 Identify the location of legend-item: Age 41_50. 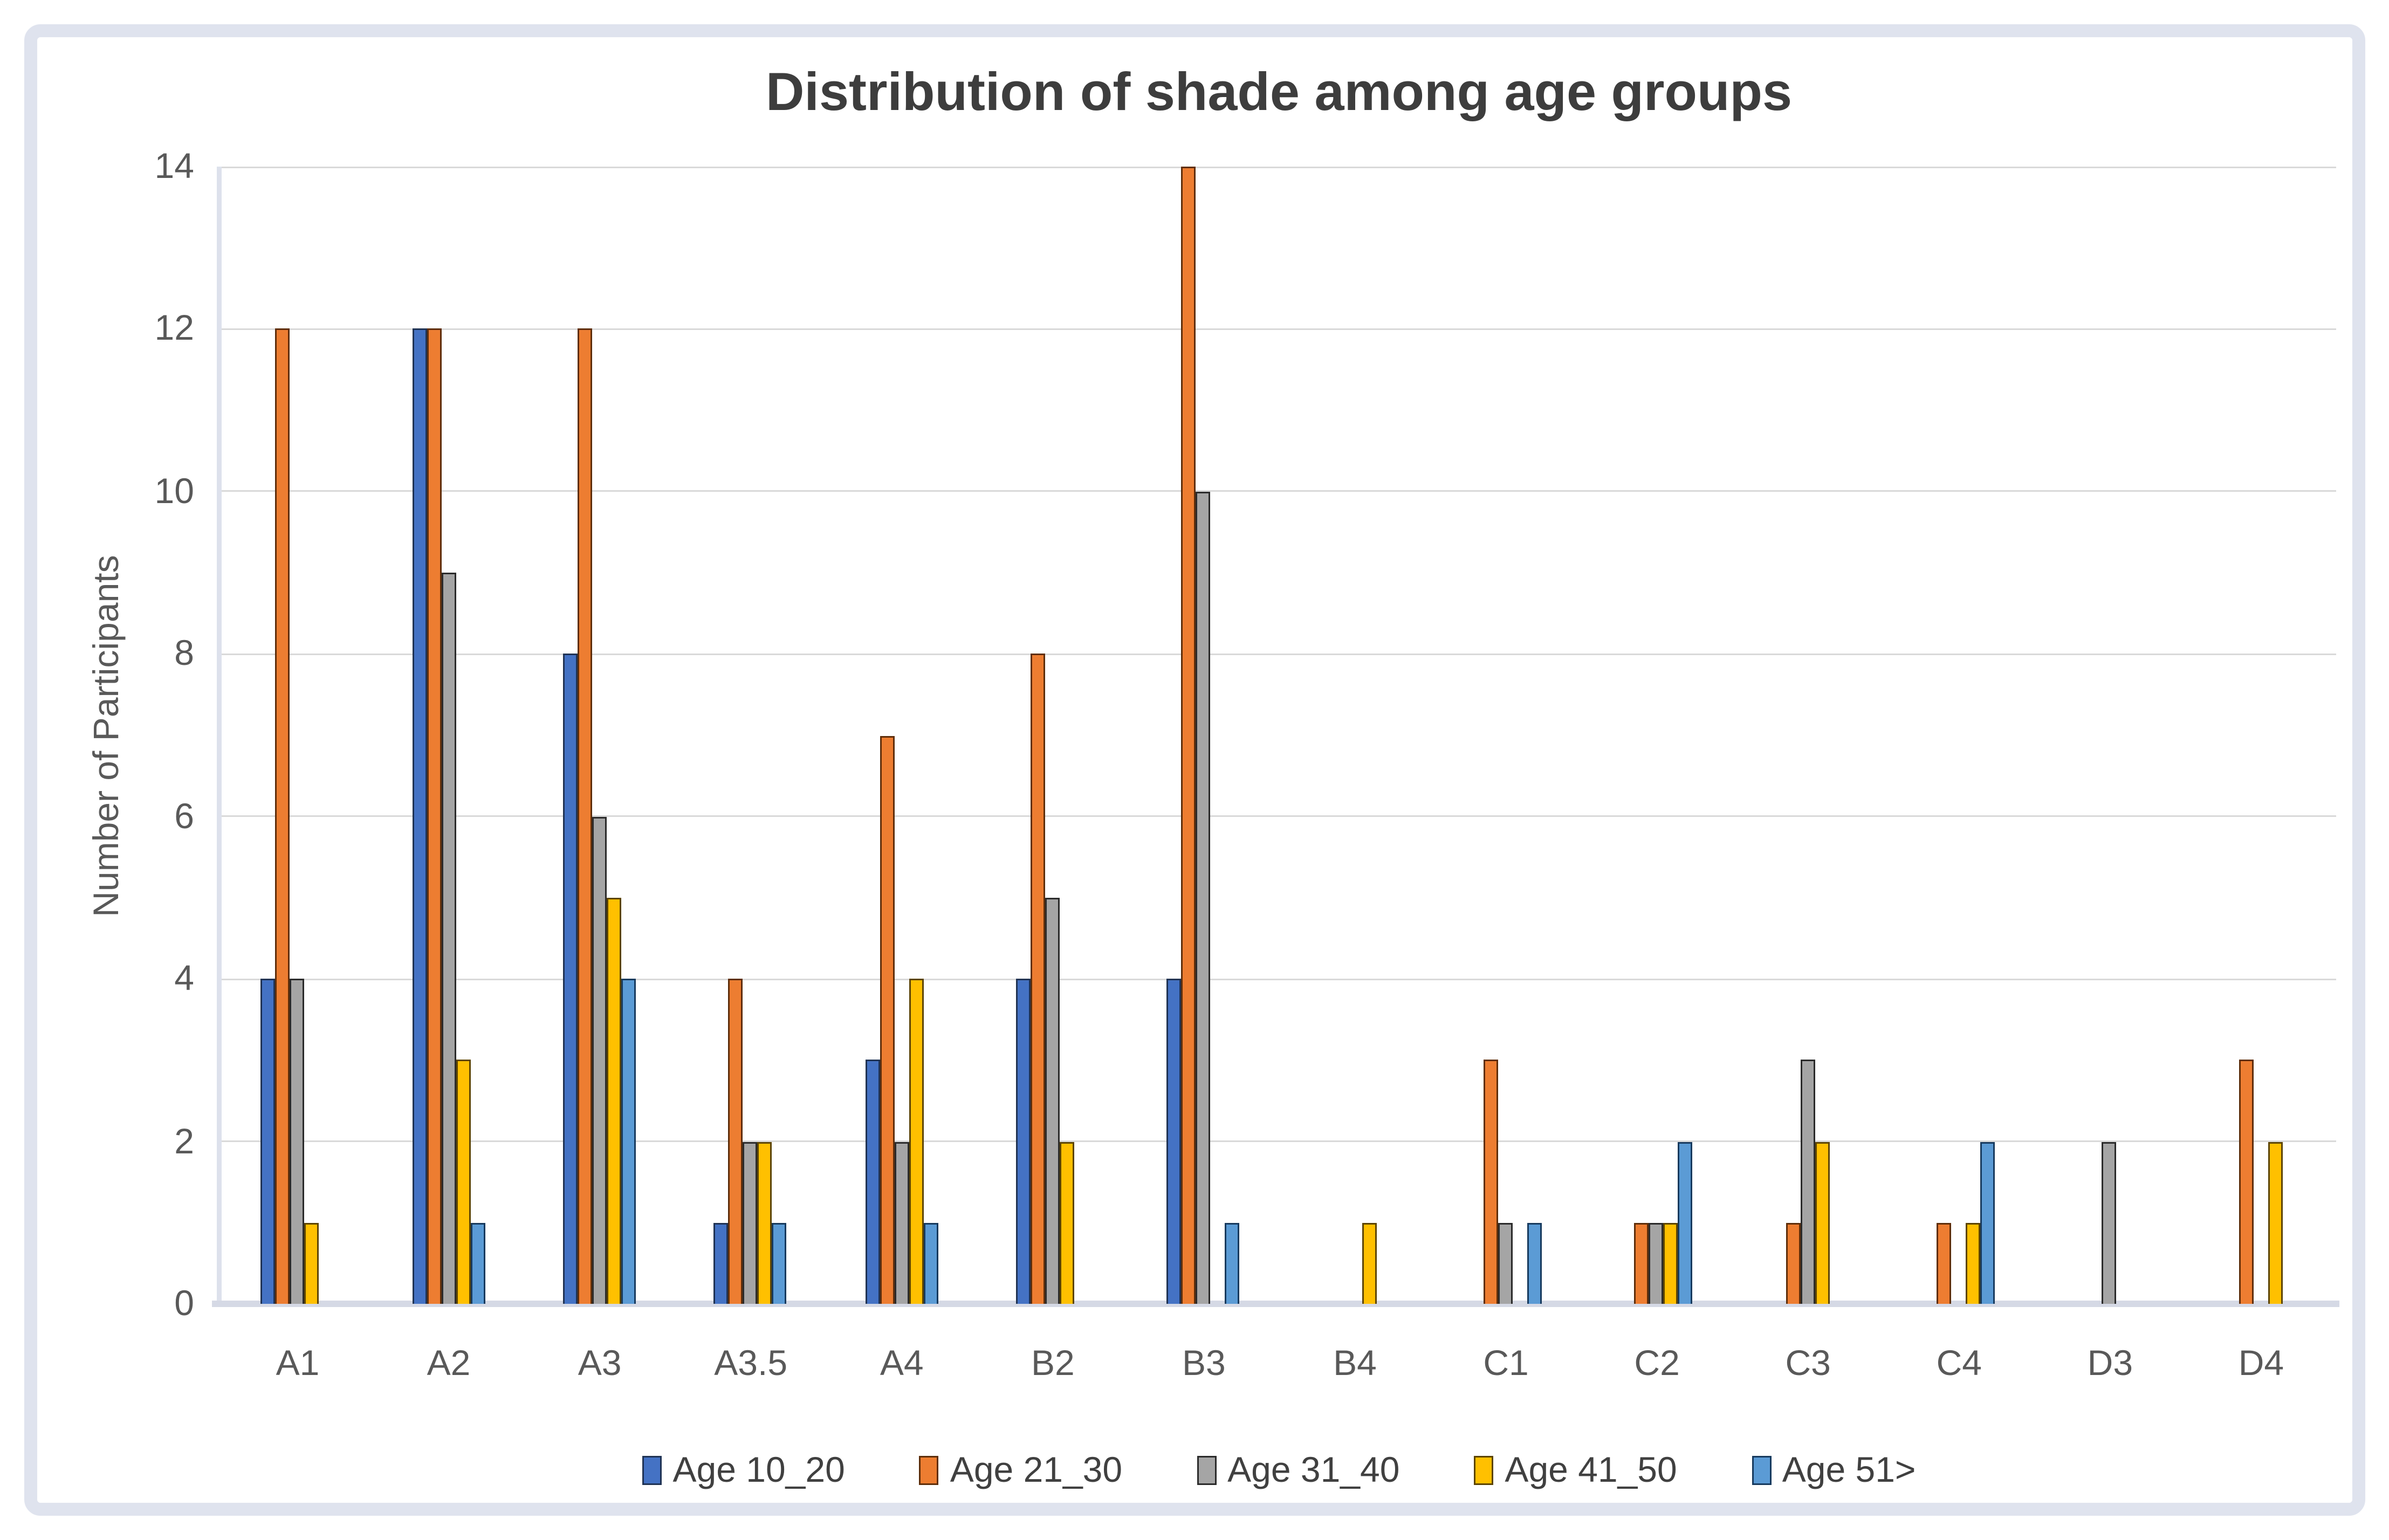
(1576, 1470).